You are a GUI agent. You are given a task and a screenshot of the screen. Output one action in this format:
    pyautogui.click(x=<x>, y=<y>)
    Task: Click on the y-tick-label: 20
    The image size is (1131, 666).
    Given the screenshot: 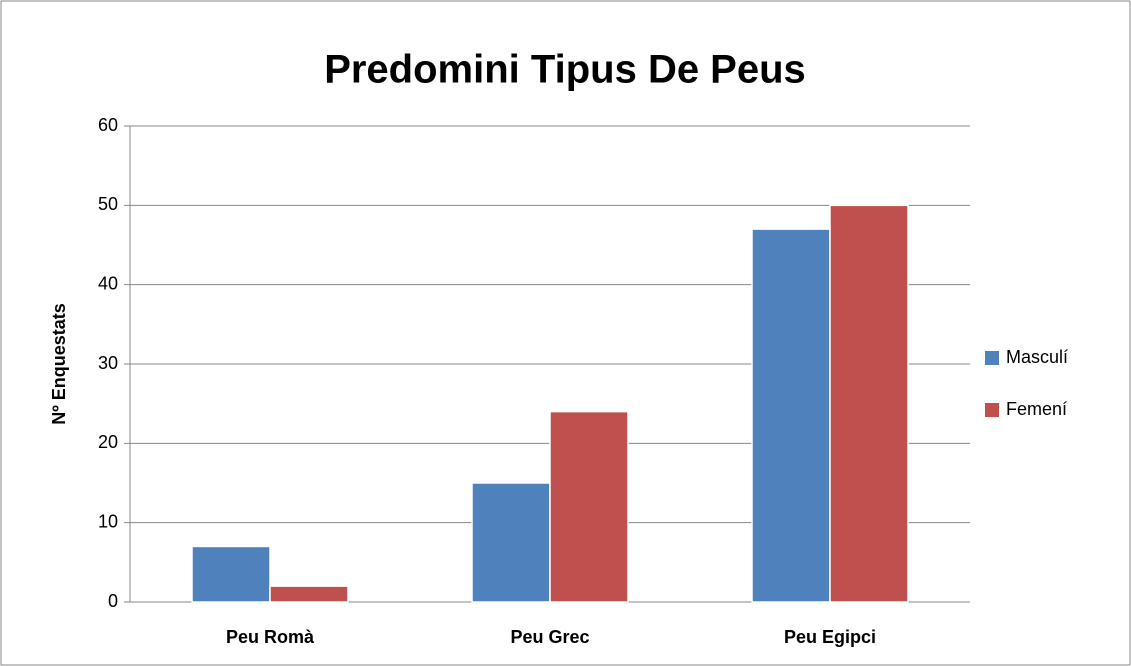 What is the action you would take?
    pyautogui.click(x=108, y=442)
    